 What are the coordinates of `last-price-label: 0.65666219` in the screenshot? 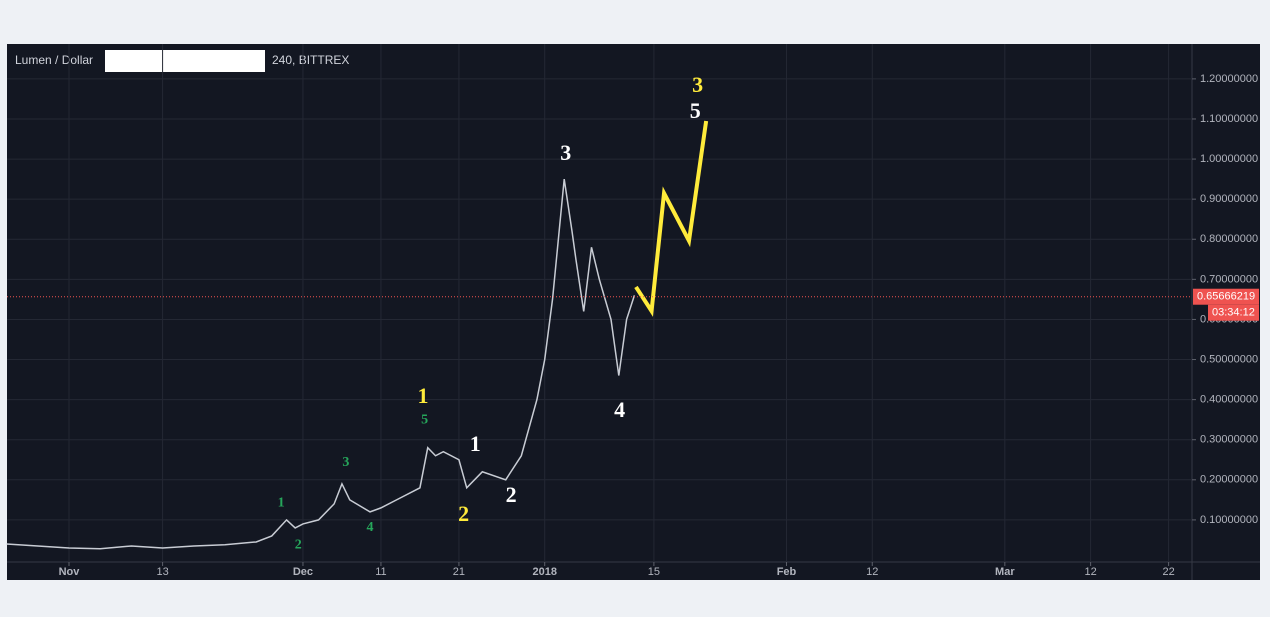 It's located at (1226, 297).